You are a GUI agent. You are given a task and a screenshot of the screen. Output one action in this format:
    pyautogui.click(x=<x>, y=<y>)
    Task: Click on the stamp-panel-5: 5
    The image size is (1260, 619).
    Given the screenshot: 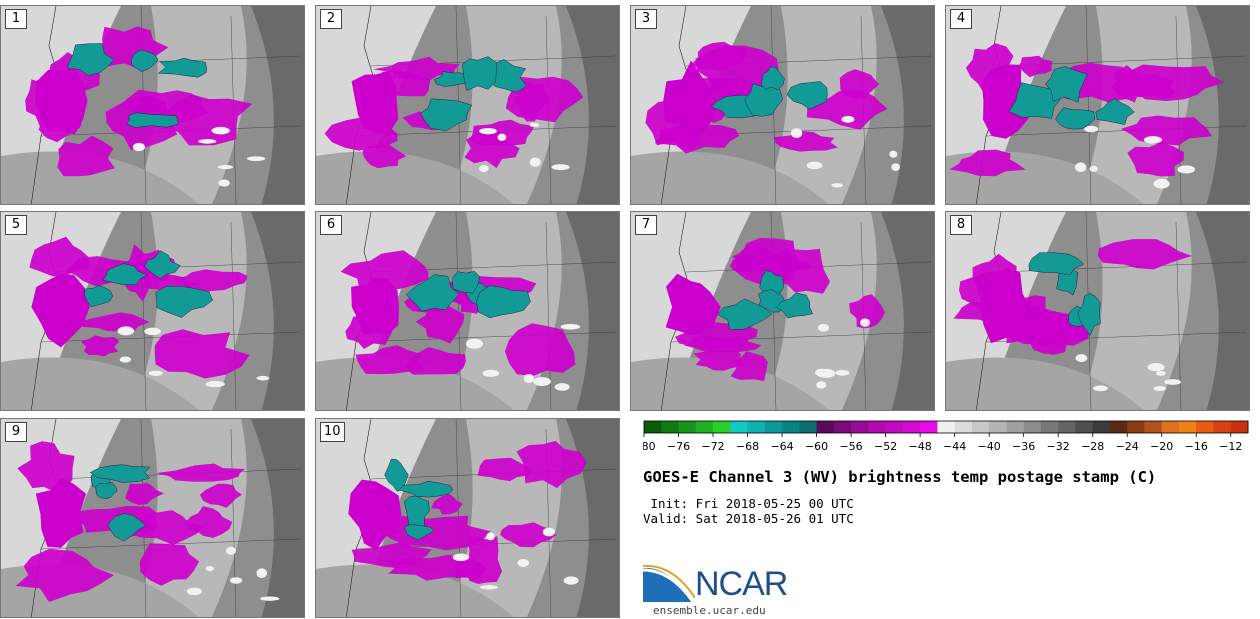 What is the action you would take?
    pyautogui.click(x=152, y=311)
    